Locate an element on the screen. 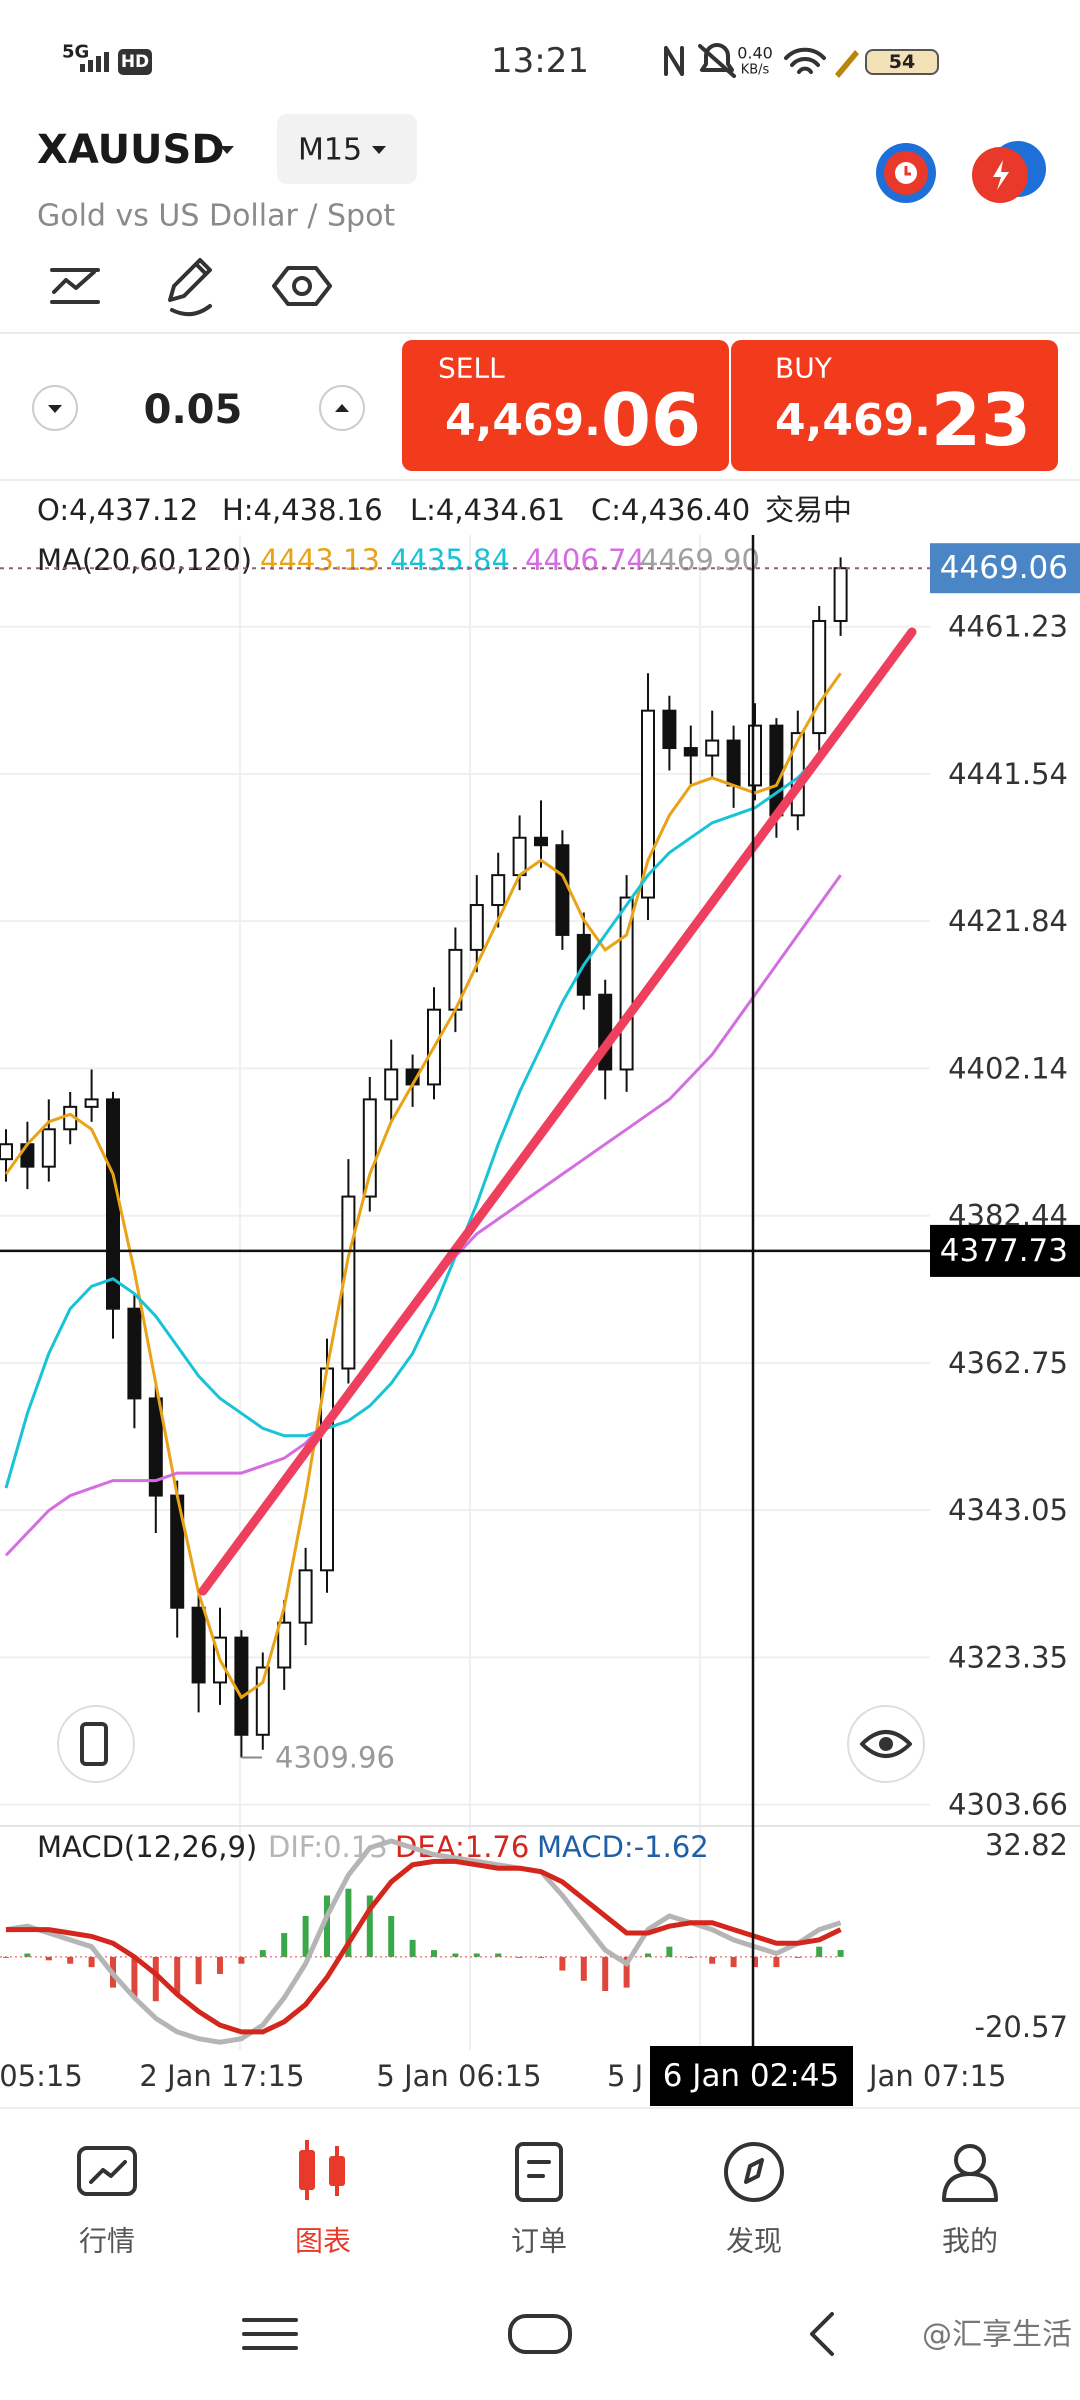  menu-key is located at coordinates (270, 2334).